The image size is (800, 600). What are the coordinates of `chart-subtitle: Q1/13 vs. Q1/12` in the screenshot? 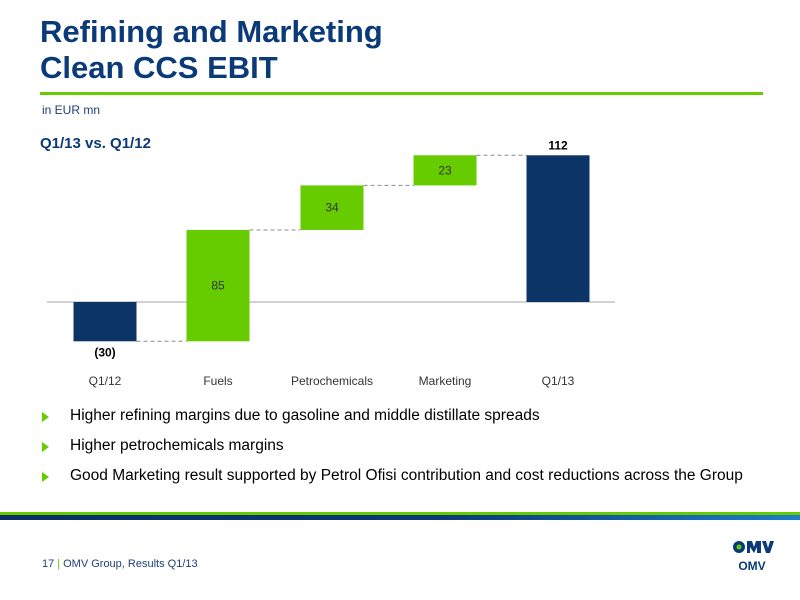 It's located at (95, 143).